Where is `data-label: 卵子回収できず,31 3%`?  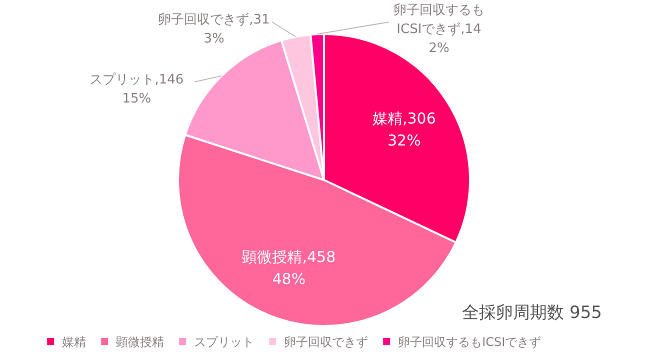 data-label: 卵子回収できず,31 3% is located at coordinates (214, 29).